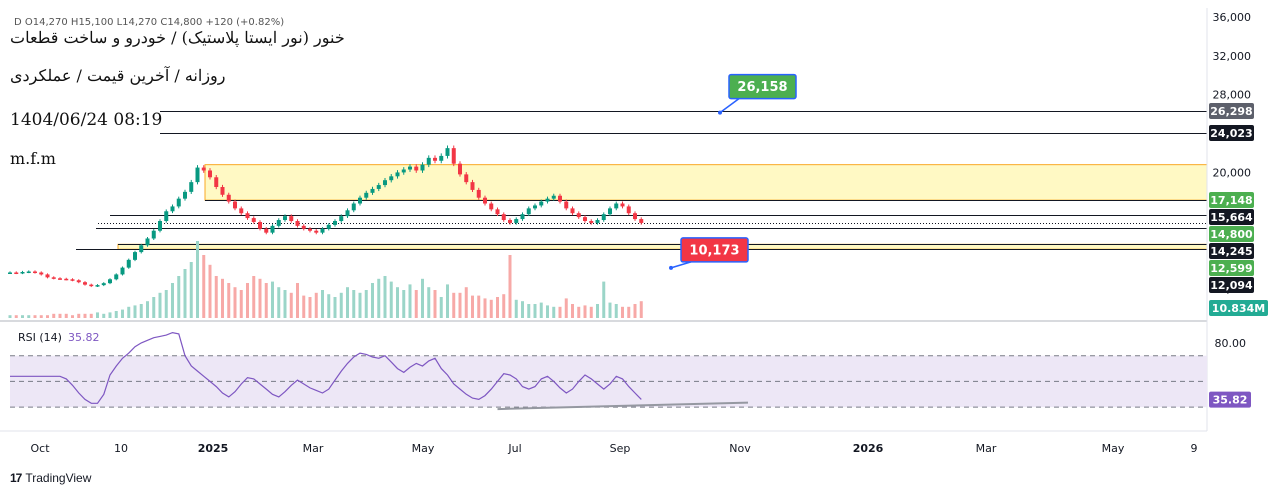  I want to click on tradingview-branding: 17 TradingView, so click(50, 478).